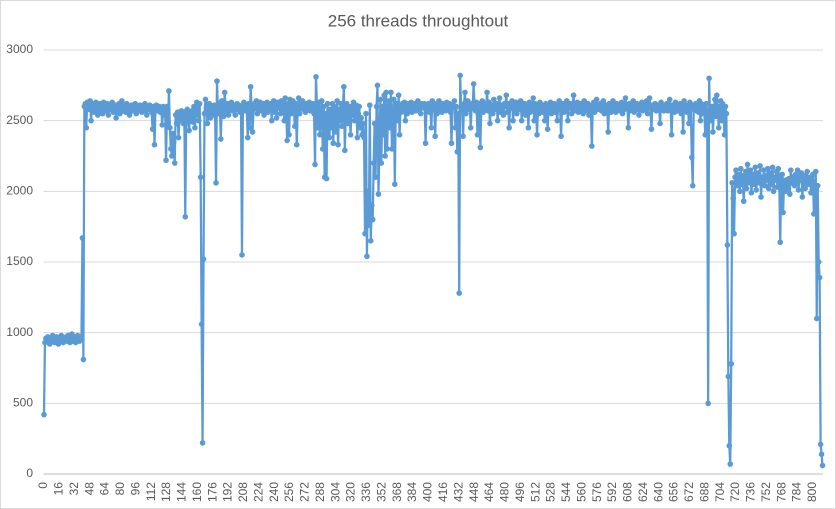 The height and width of the screenshot is (509, 836). I want to click on y-tick-label: 1000, so click(19, 332).